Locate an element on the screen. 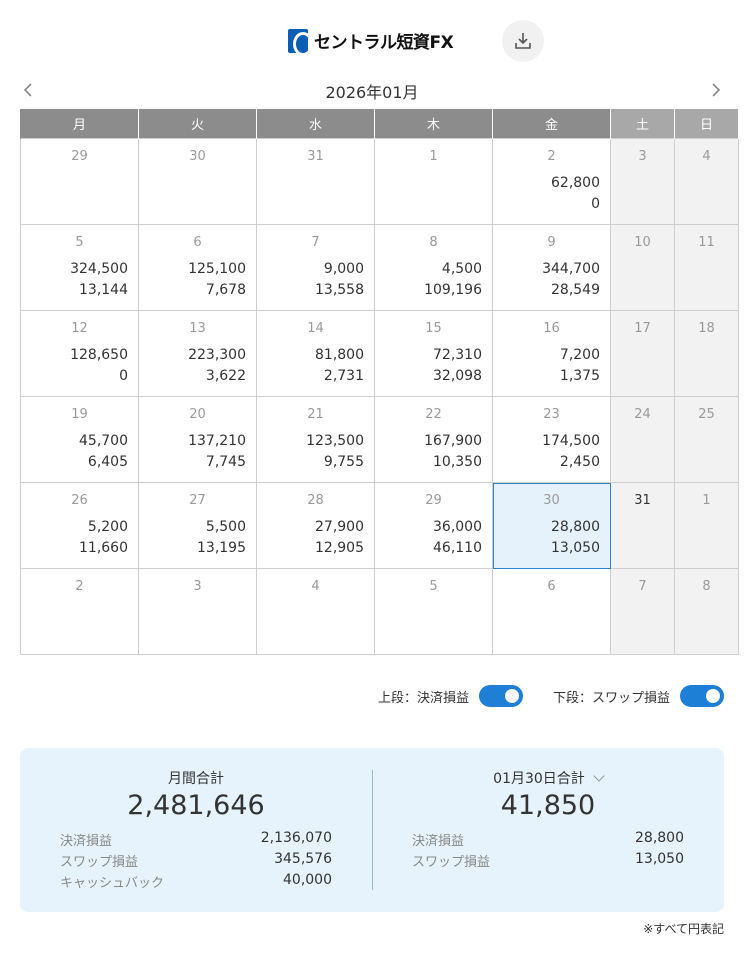 This screenshot has height=957, width=744. day-number: 3 is located at coordinates (197, 586).